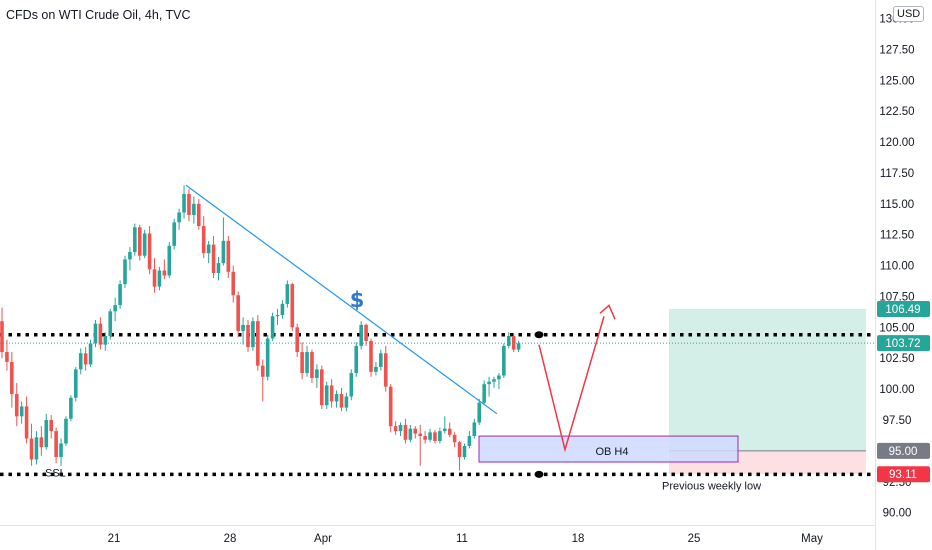 The height and width of the screenshot is (550, 932). What do you see at coordinates (897, 514) in the screenshot?
I see `y-tick-label: 90.00` at bounding box center [897, 514].